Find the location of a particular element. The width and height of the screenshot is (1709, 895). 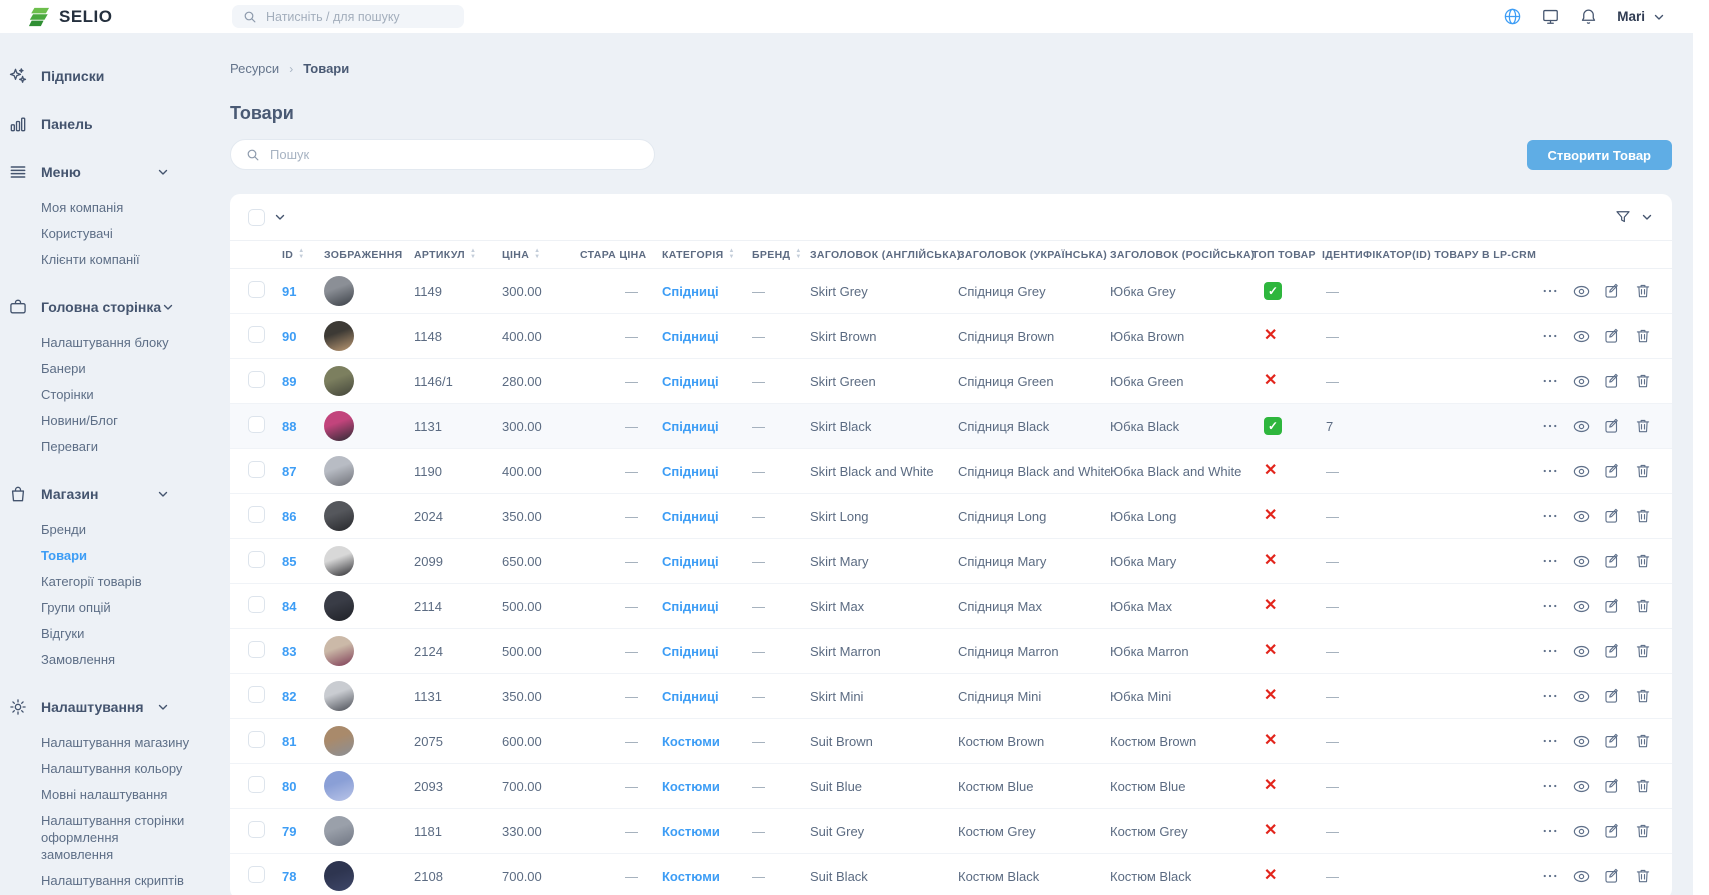

global-search is located at coordinates (348, 16).